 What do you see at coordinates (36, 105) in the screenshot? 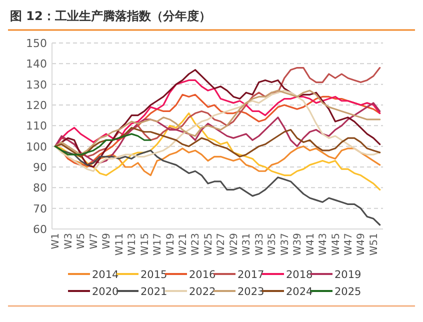
I see `y-tick-label: 120` at bounding box center [36, 105].